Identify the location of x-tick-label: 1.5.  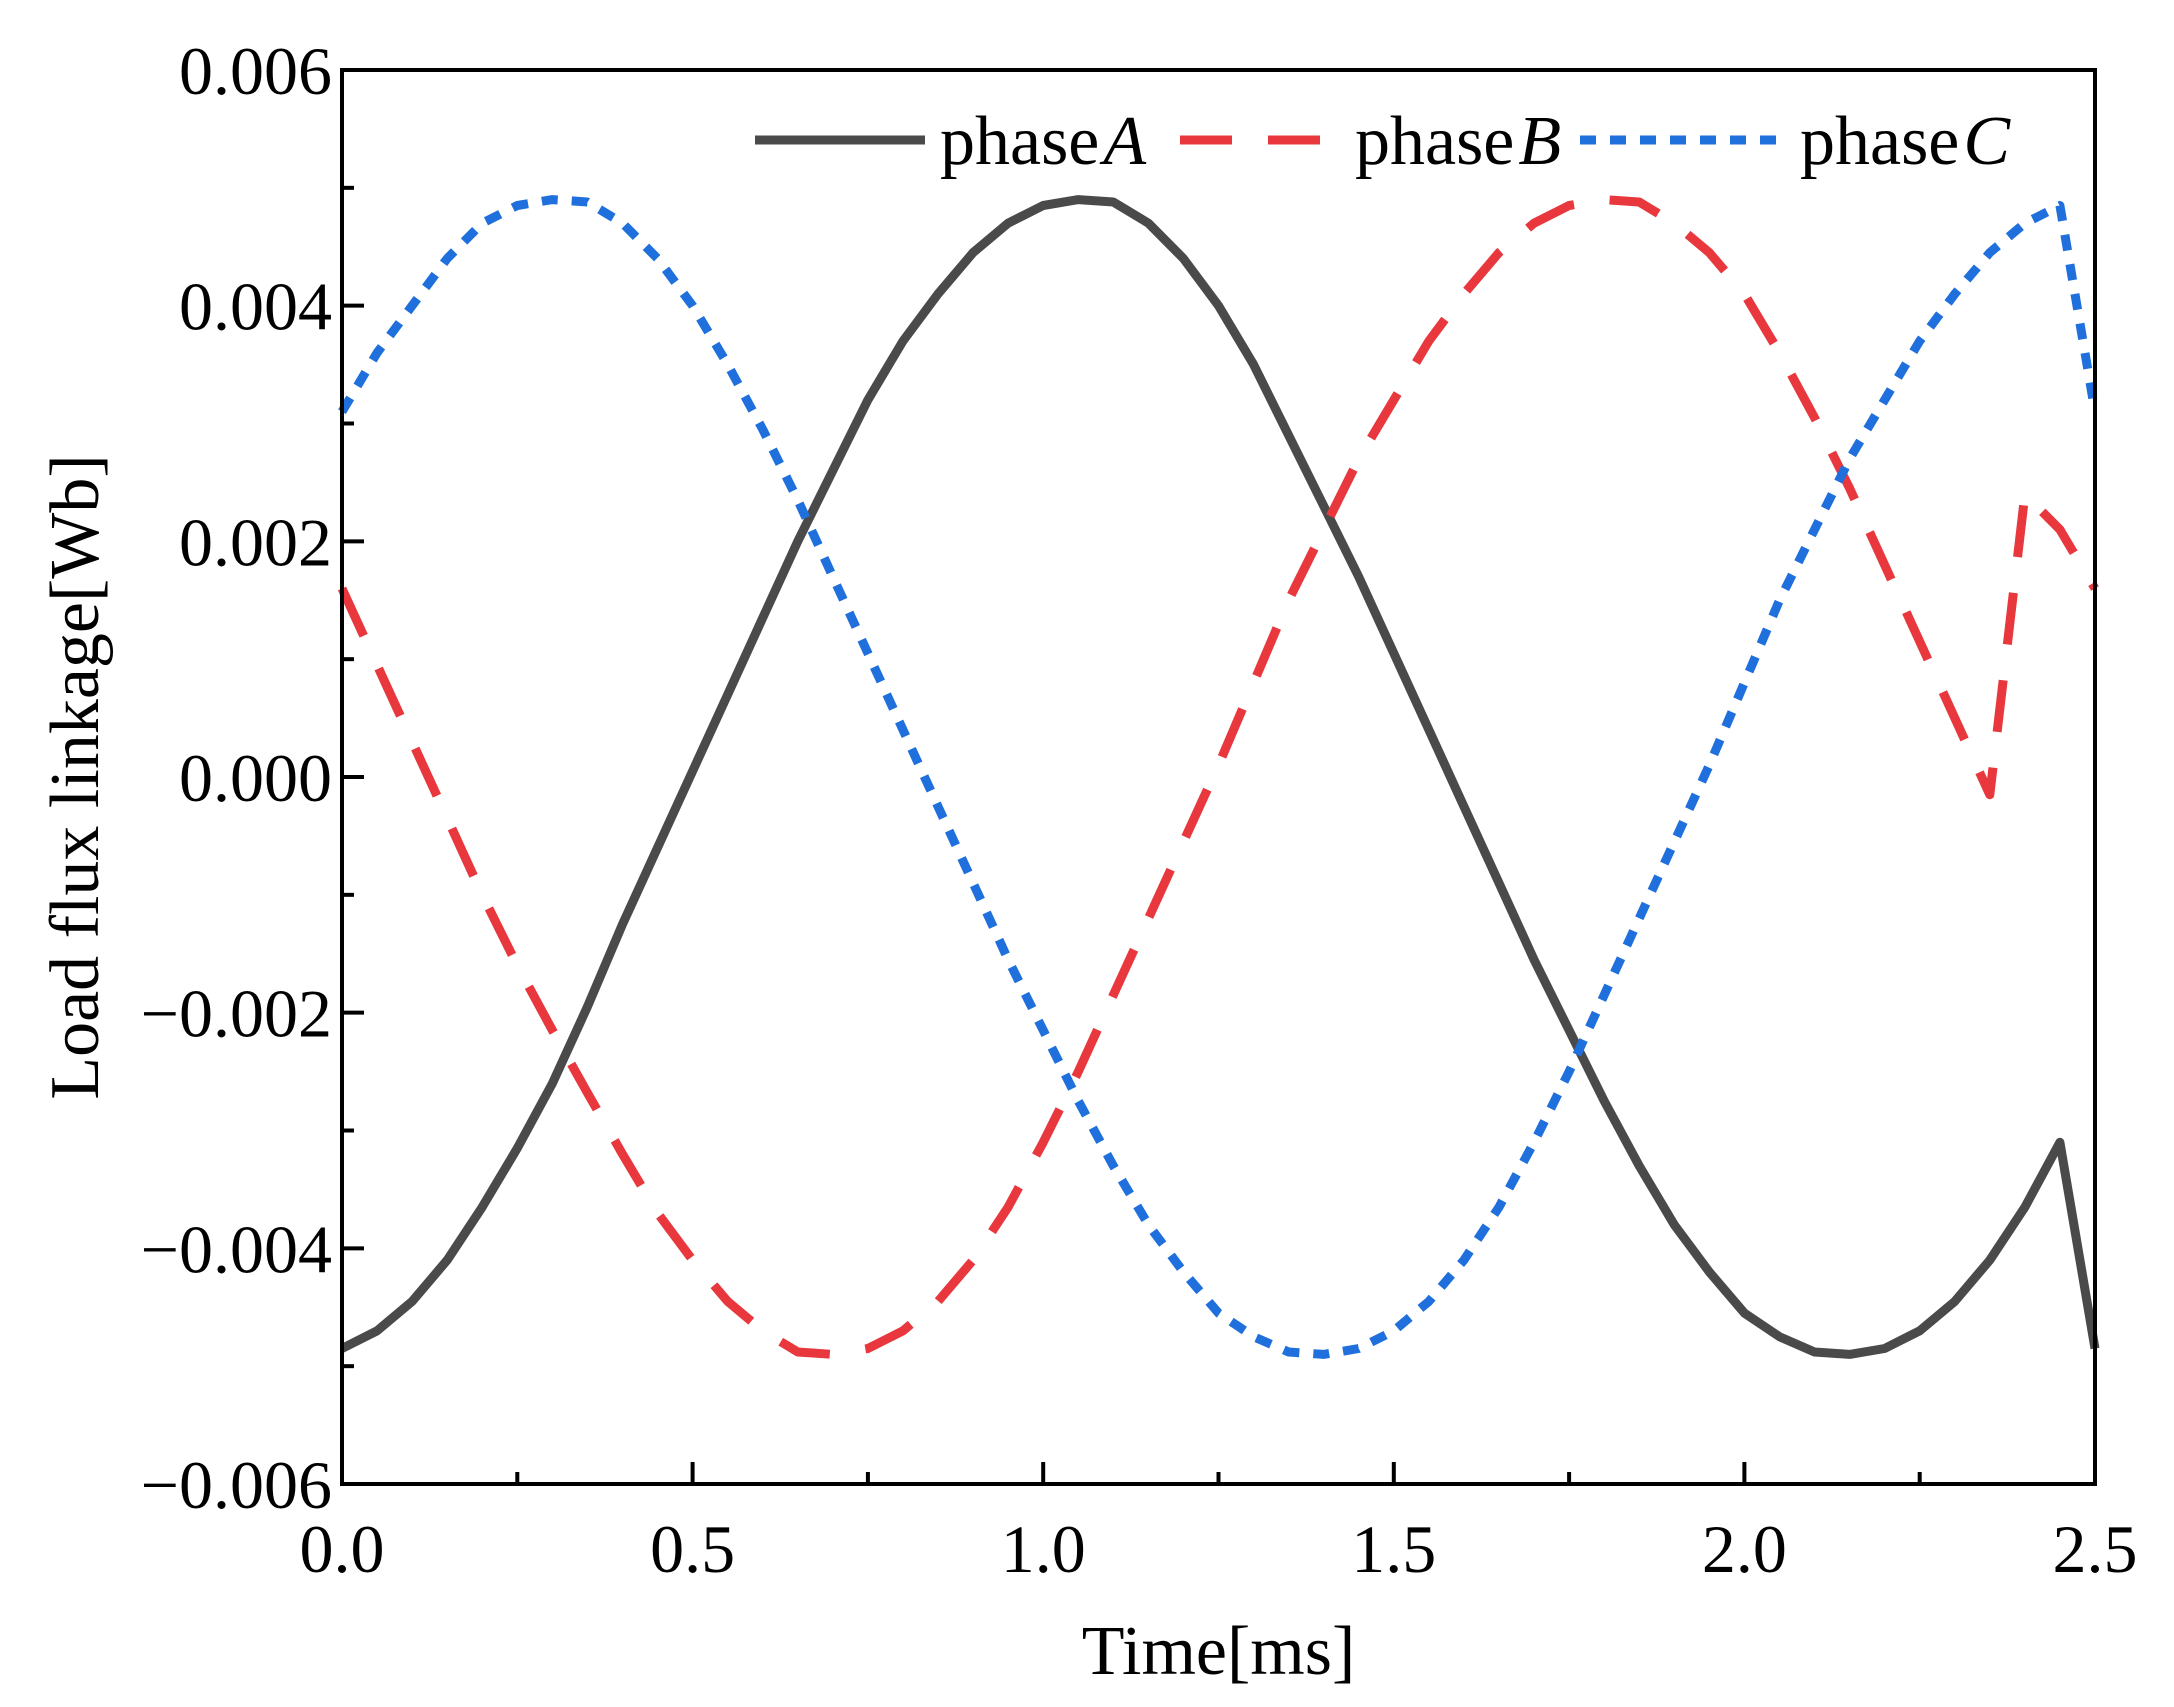
(1393, 1549).